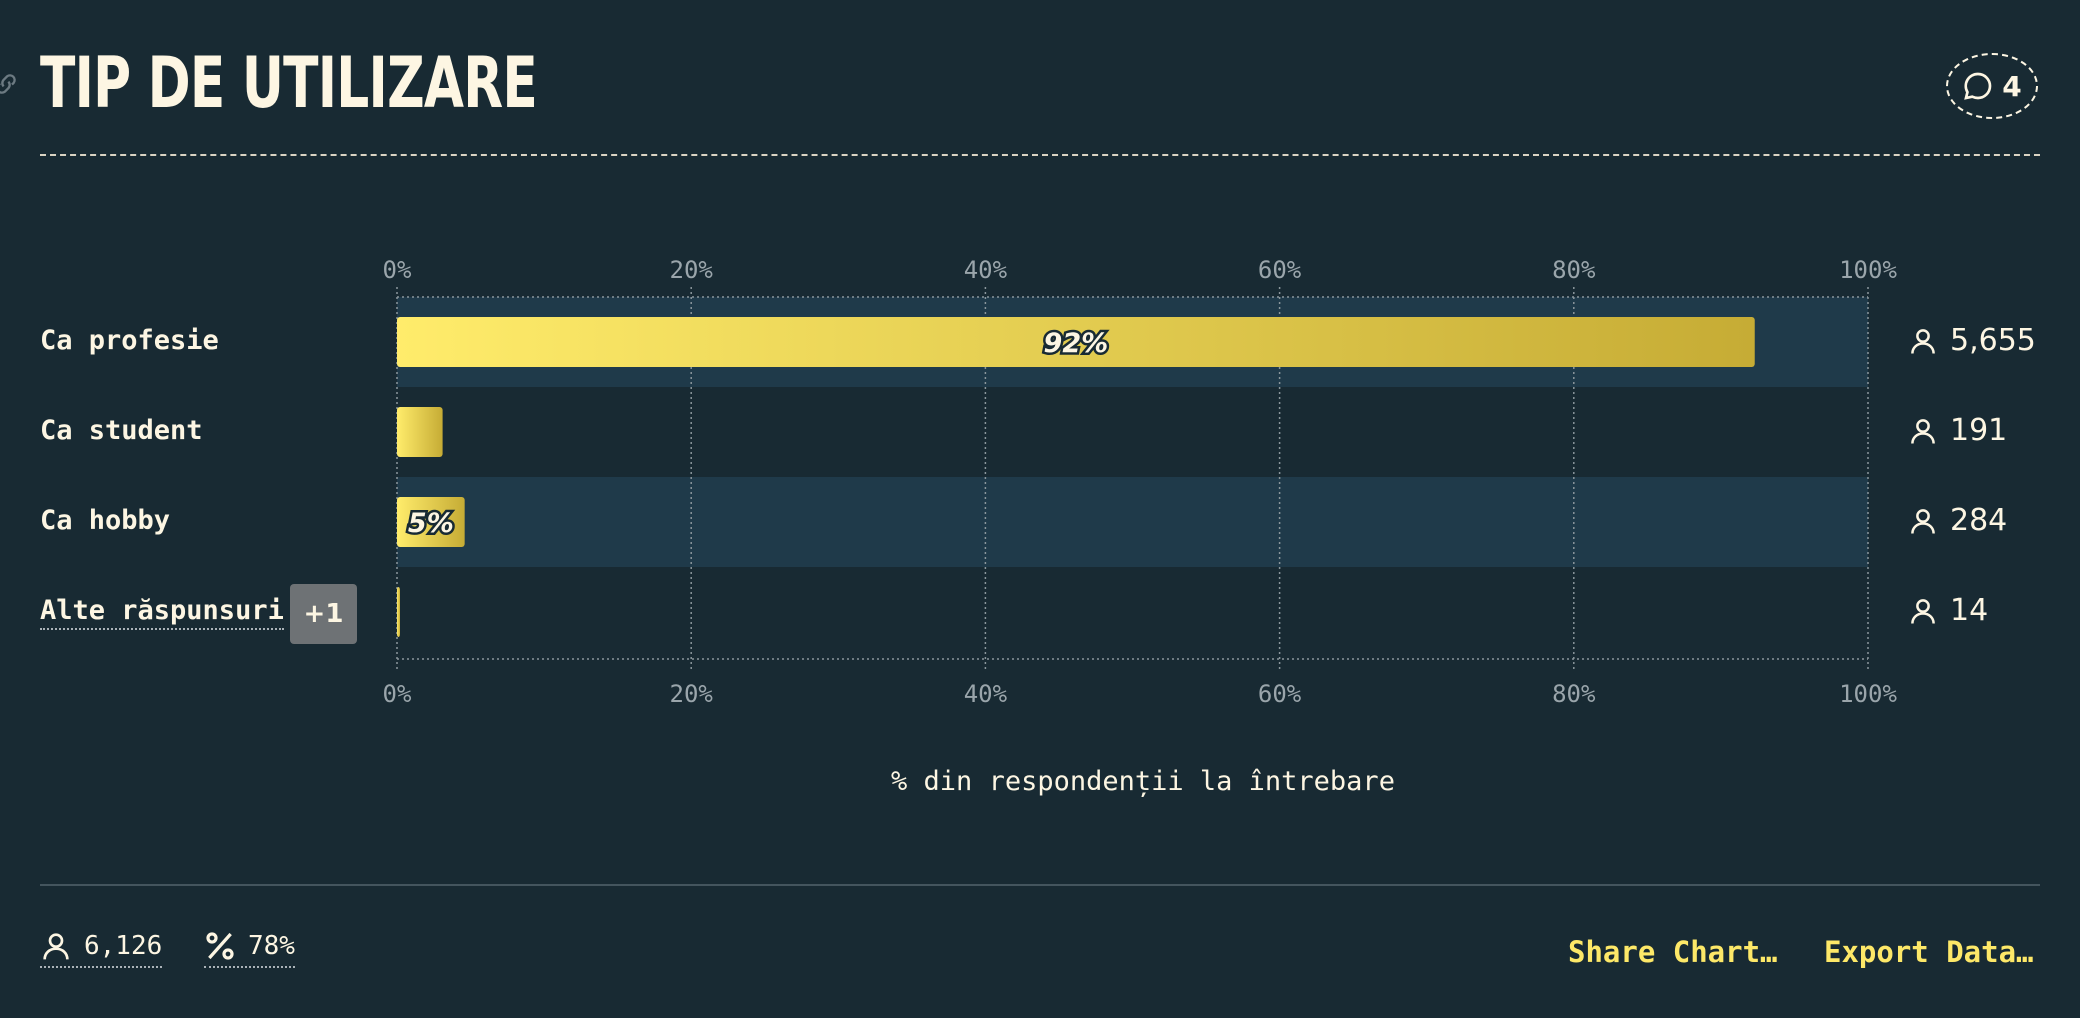 The height and width of the screenshot is (1018, 2080). Describe the element at coordinates (1978, 86) in the screenshot. I see `comment-icon` at that location.